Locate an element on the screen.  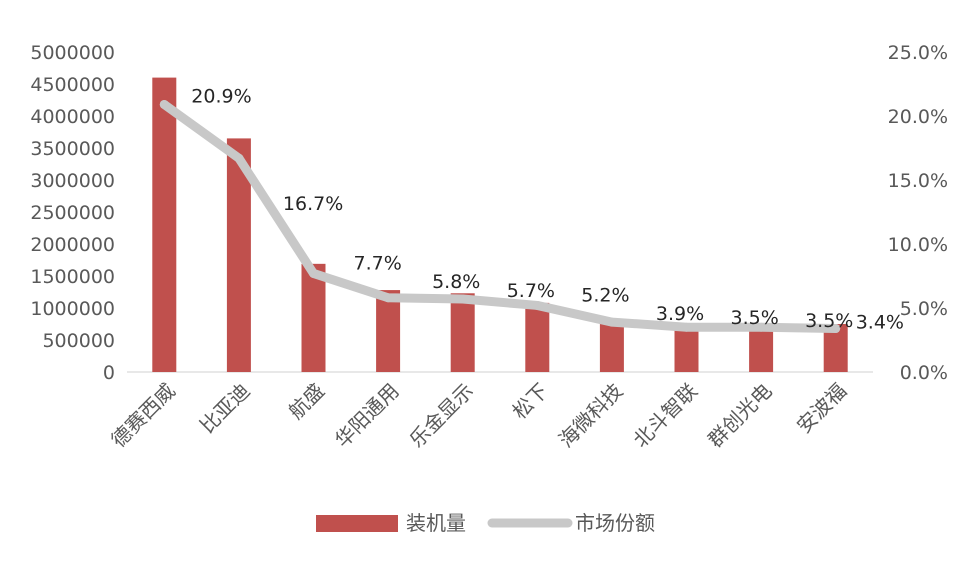
line-data-label: 3.4% is located at coordinates (880, 322).